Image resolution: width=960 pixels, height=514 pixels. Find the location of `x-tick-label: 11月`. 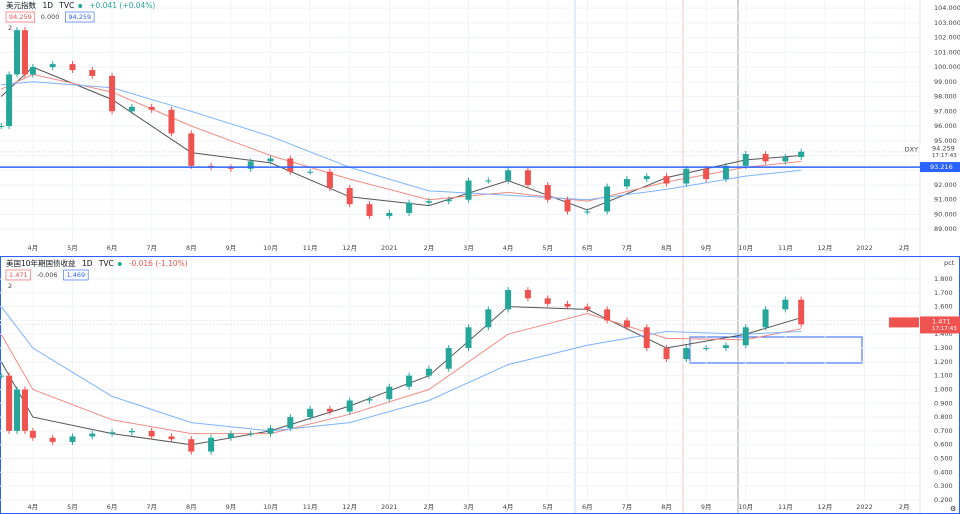

x-tick-label: 11月 is located at coordinates (785, 248).